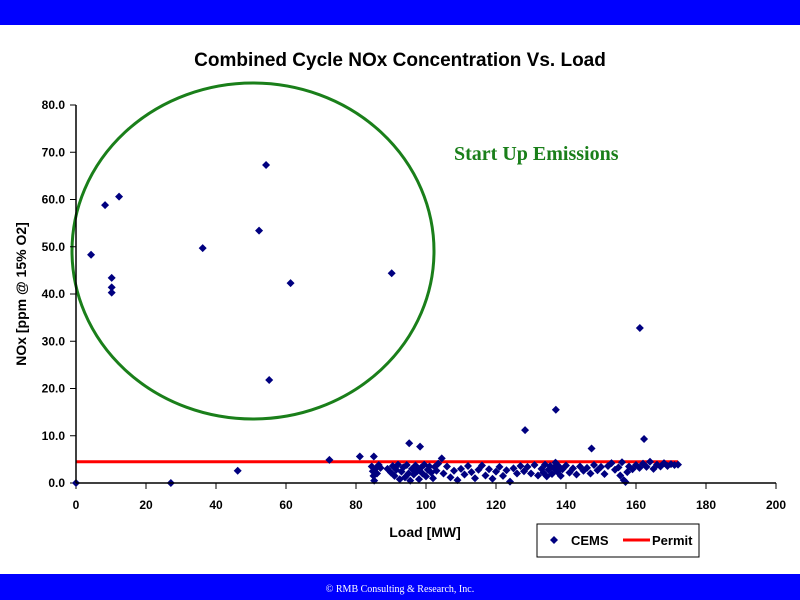 Image resolution: width=800 pixels, height=600 pixels. What do you see at coordinates (618, 540) in the screenshot?
I see `legend: CEMS Permit` at bounding box center [618, 540].